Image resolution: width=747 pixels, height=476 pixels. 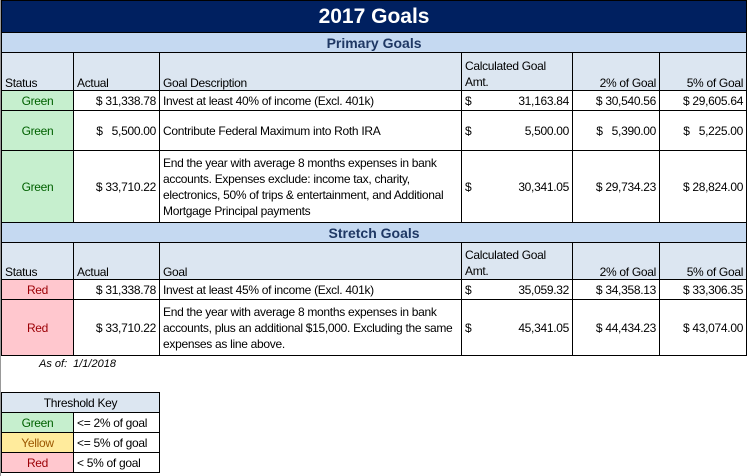 What do you see at coordinates (616, 130) in the screenshot?
I see `pct2-cell: $ 5,390.00` at bounding box center [616, 130].